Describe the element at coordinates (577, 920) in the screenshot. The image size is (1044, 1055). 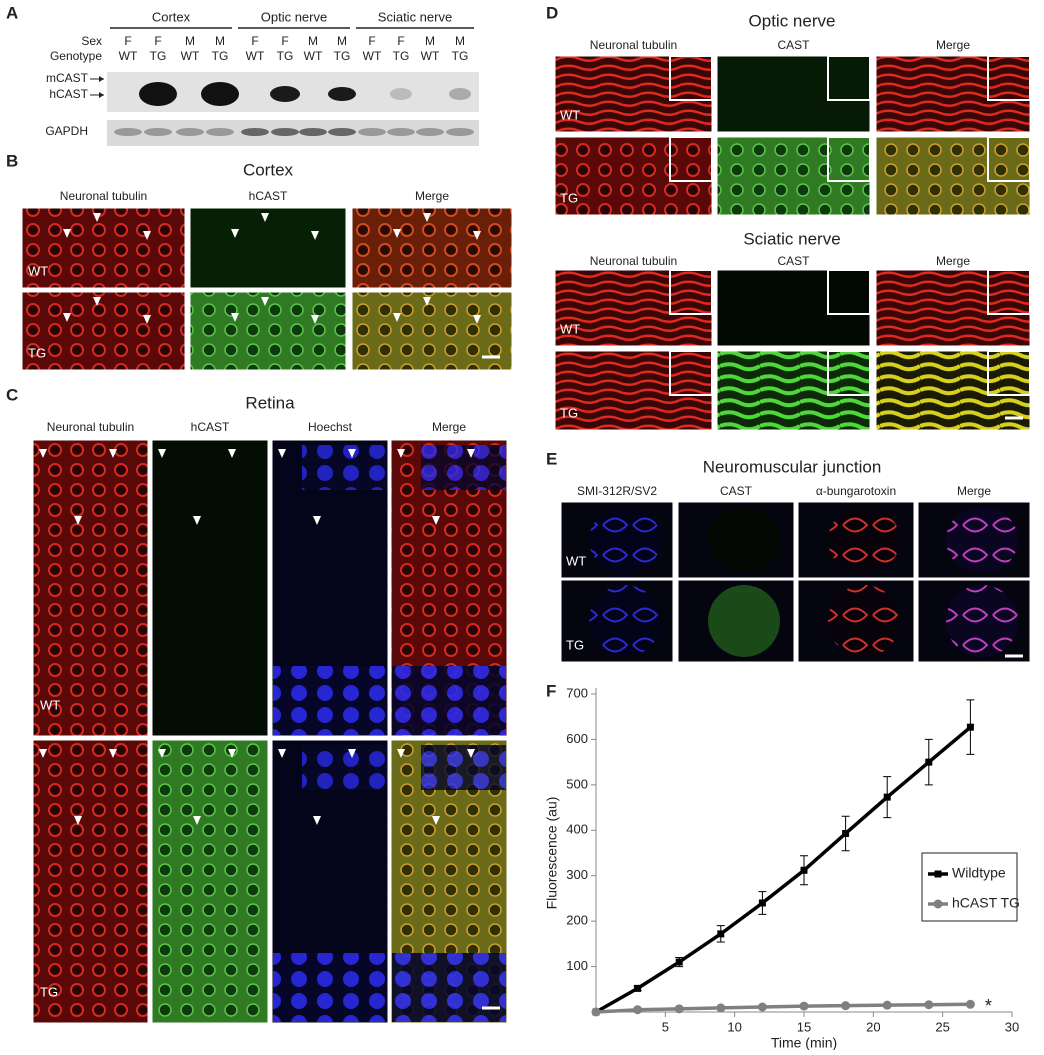
I see `y-tick-label: 200` at that location.